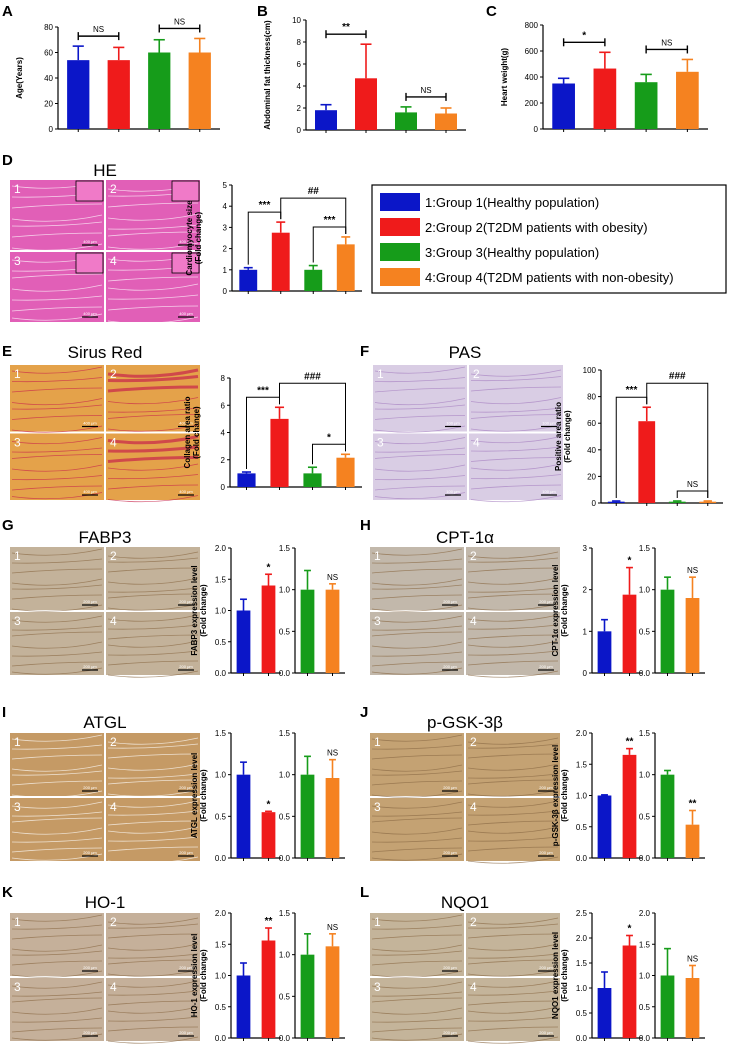 Image resolution: width=733 pixels, height=1055 pixels. I want to click on tile-number: 1, so click(377, 742).